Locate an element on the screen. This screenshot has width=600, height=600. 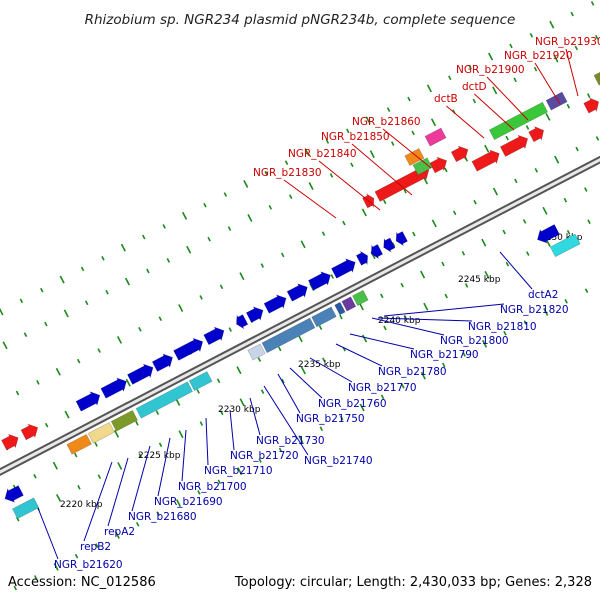
gene-label-bottom: NGR_b21740 is located at coordinates (338, 461).